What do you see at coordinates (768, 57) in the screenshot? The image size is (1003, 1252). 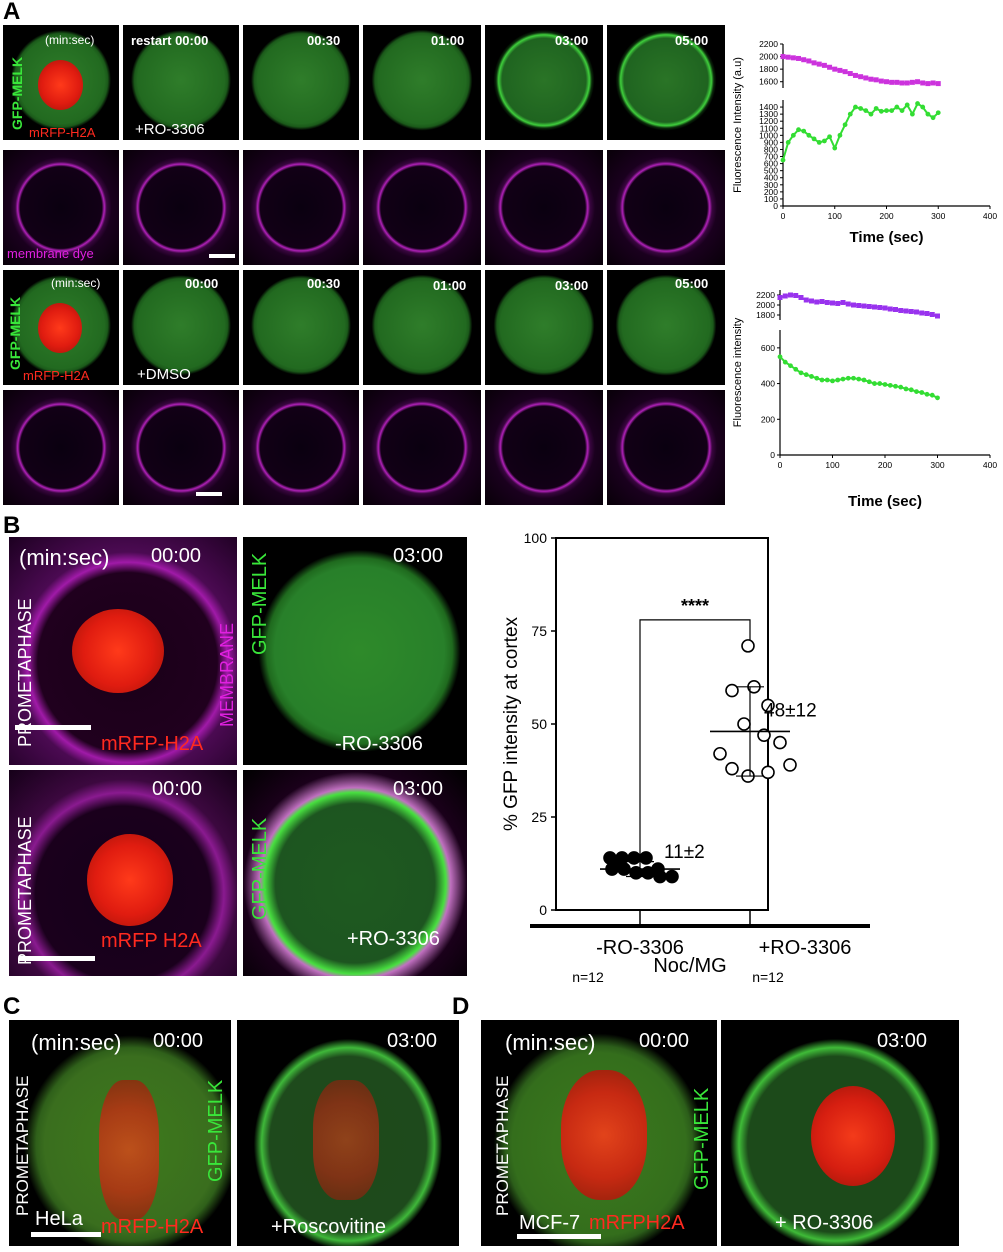 I see `y-tick-label: 2000` at bounding box center [768, 57].